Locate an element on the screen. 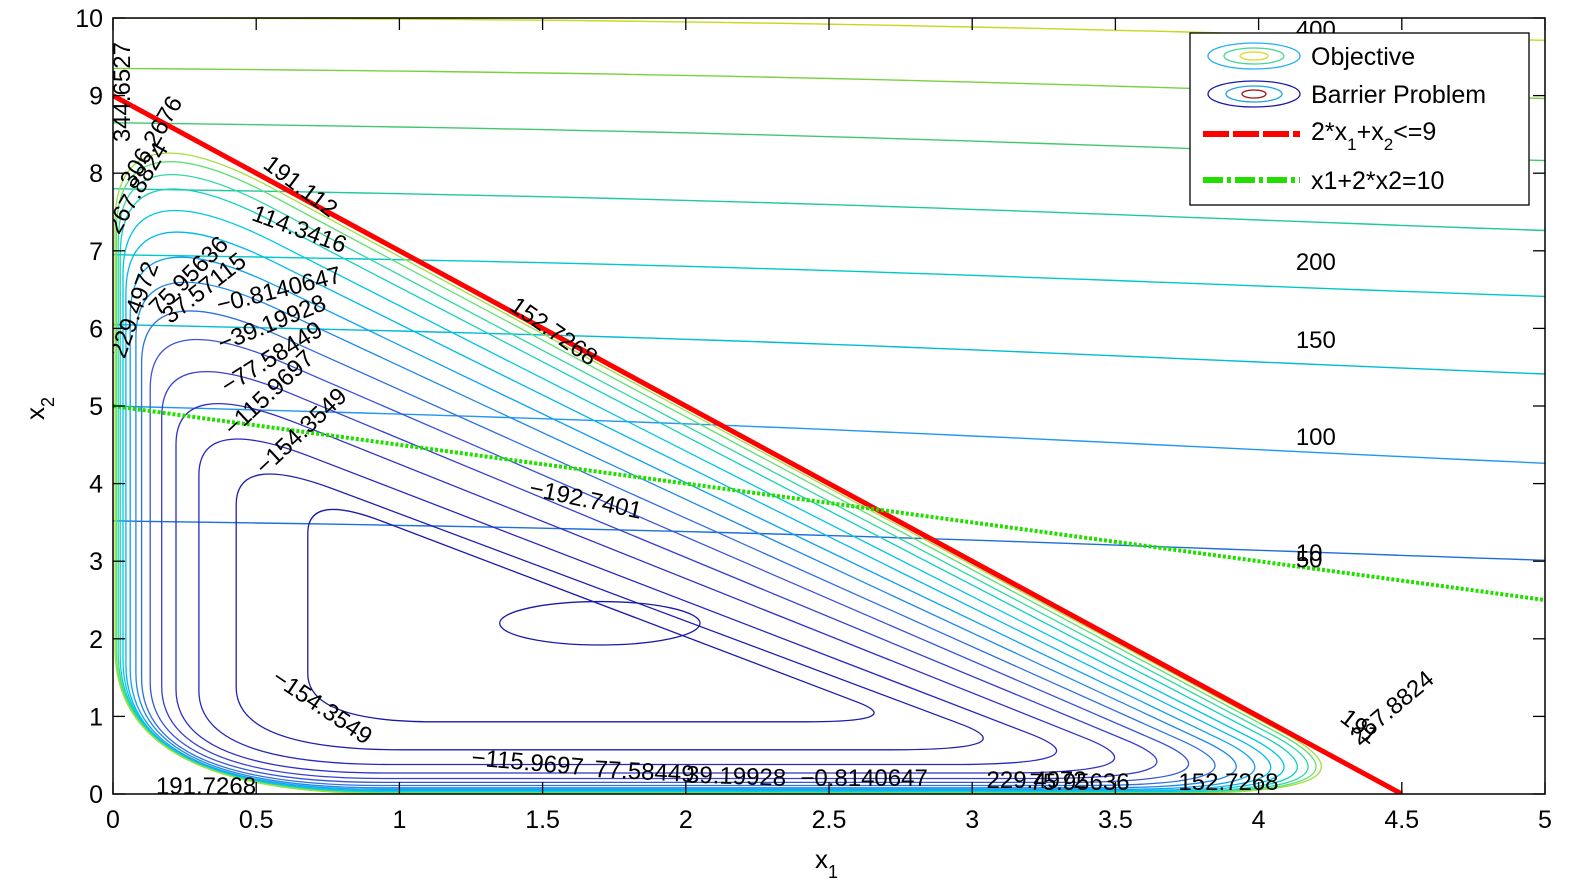  objective-contour-label: 10 is located at coordinates (1309, 553).